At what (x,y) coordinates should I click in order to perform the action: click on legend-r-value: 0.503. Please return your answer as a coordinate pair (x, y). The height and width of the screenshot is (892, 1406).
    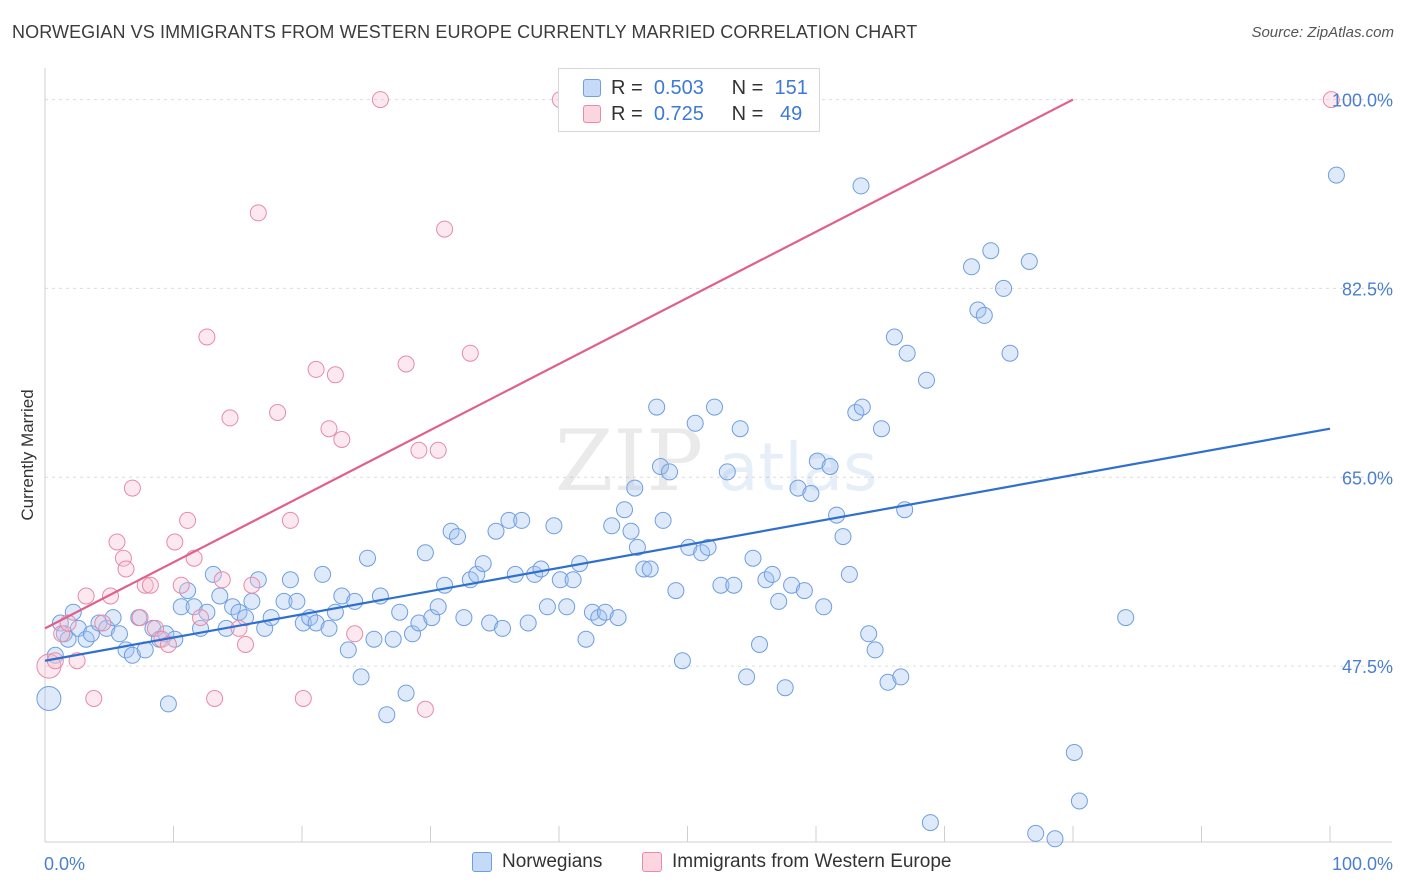
    Looking at the image, I should click on (678, 87).